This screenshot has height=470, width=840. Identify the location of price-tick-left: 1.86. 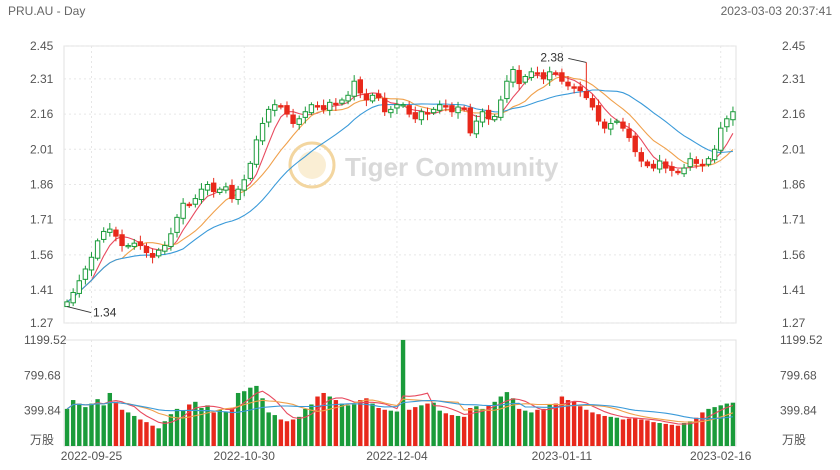
(42, 185).